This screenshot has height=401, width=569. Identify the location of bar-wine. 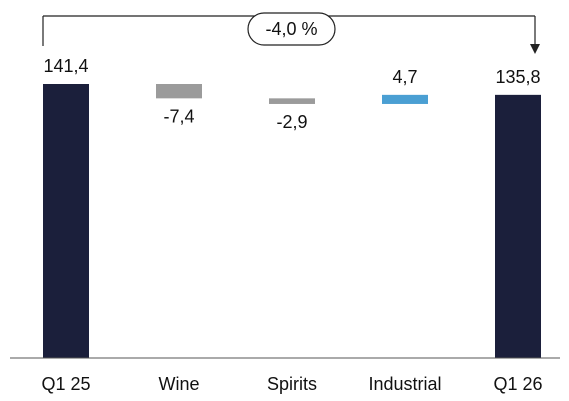
(179, 91).